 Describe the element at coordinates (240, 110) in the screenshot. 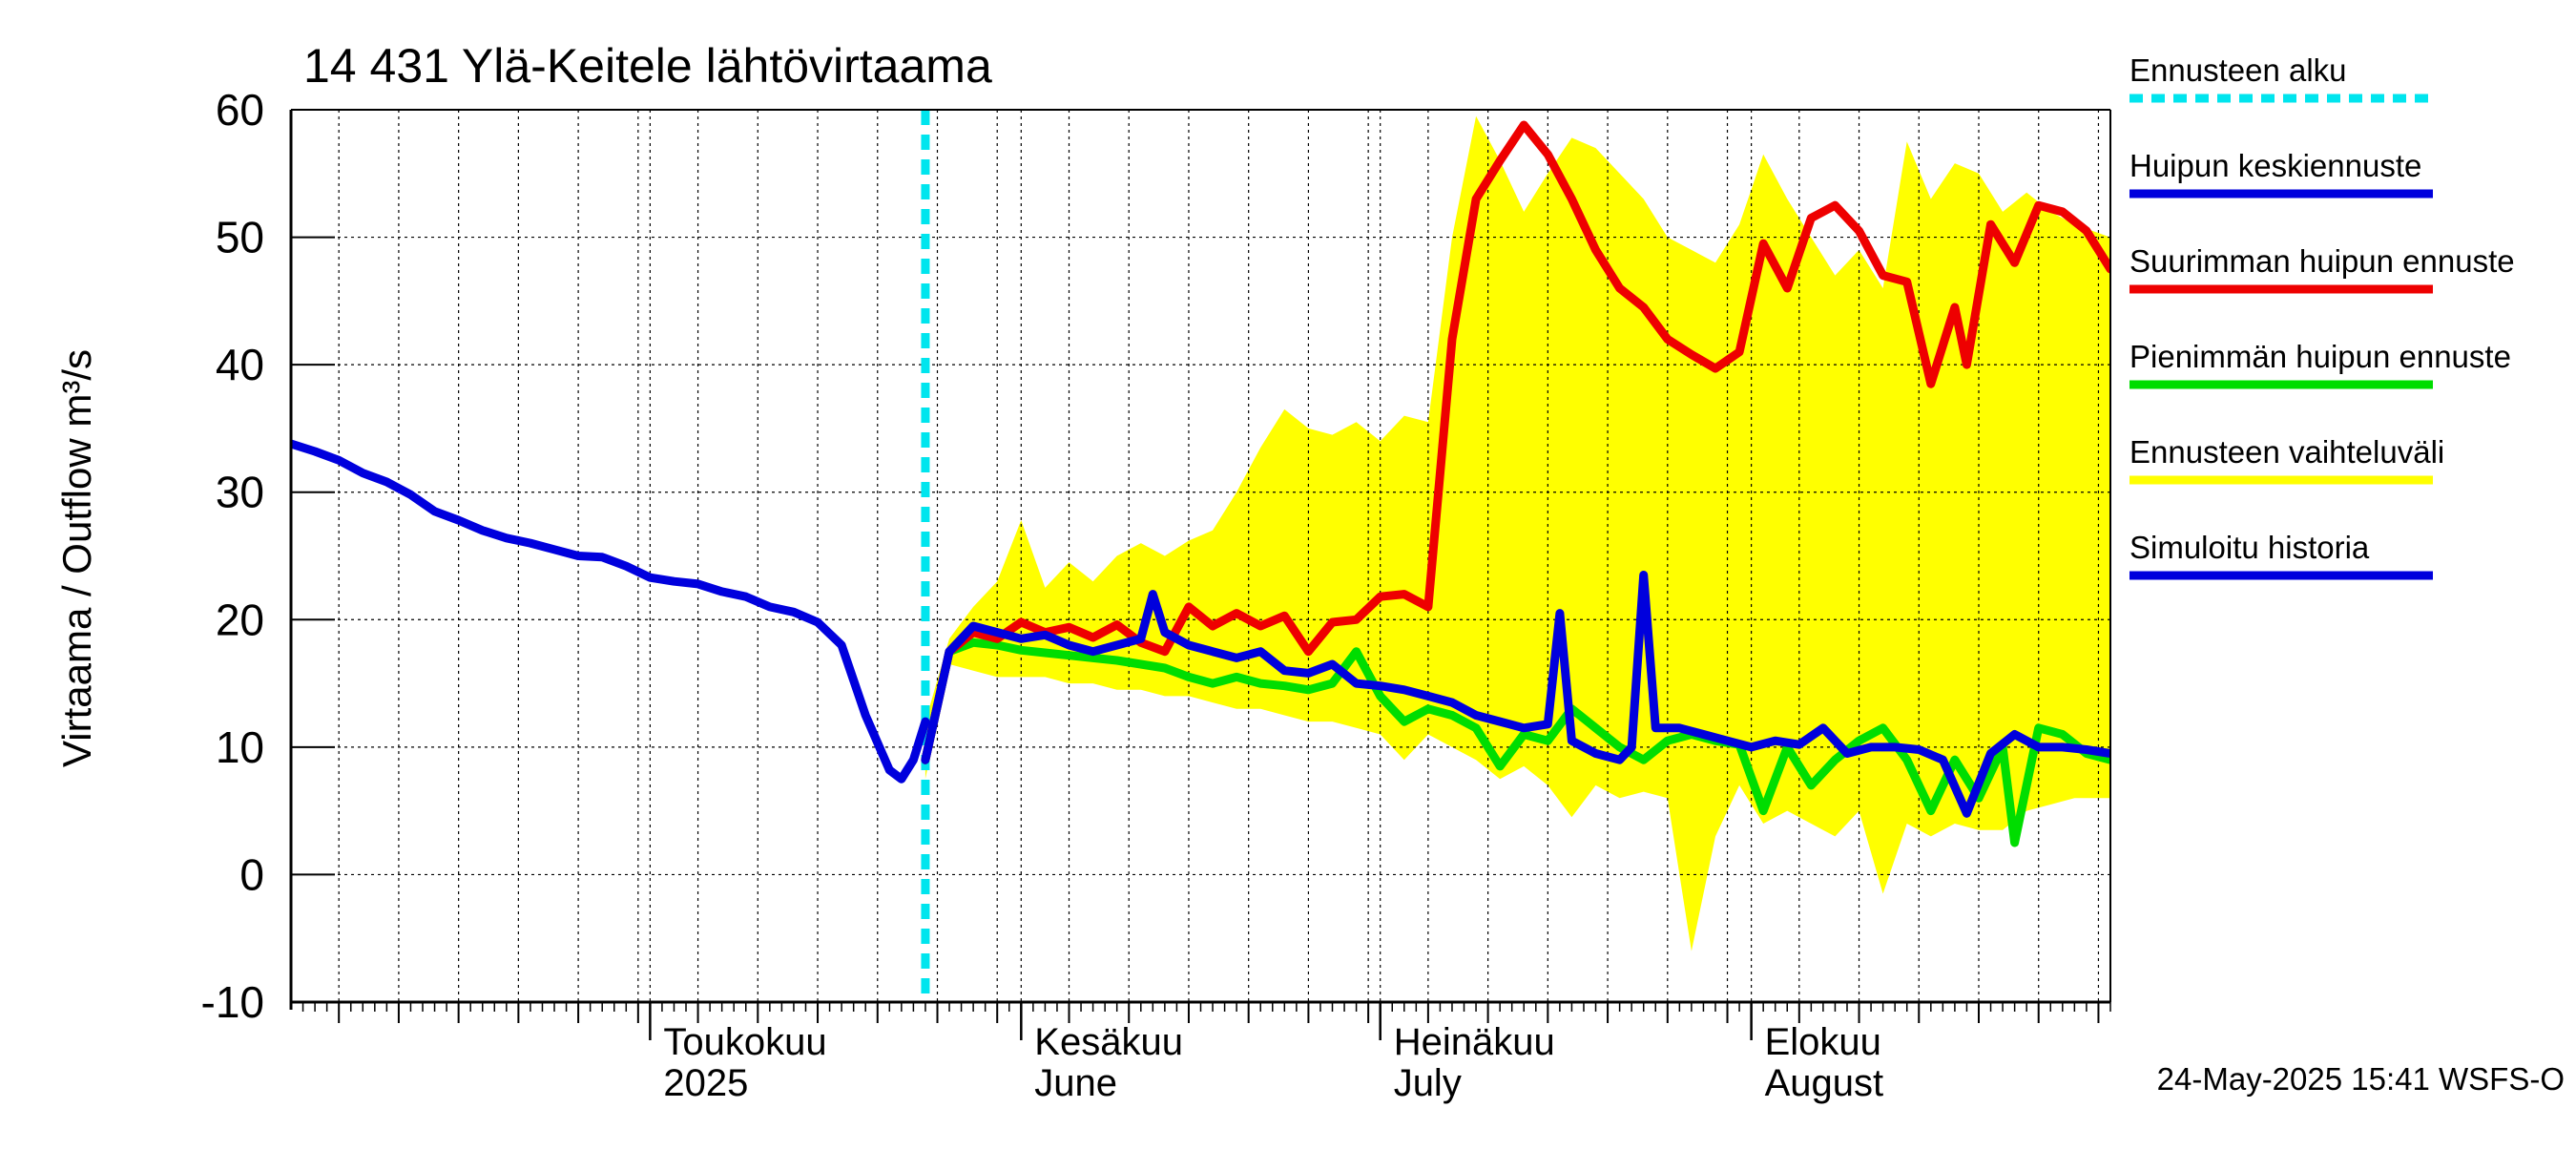

I see `y-tick-label: 60` at that location.